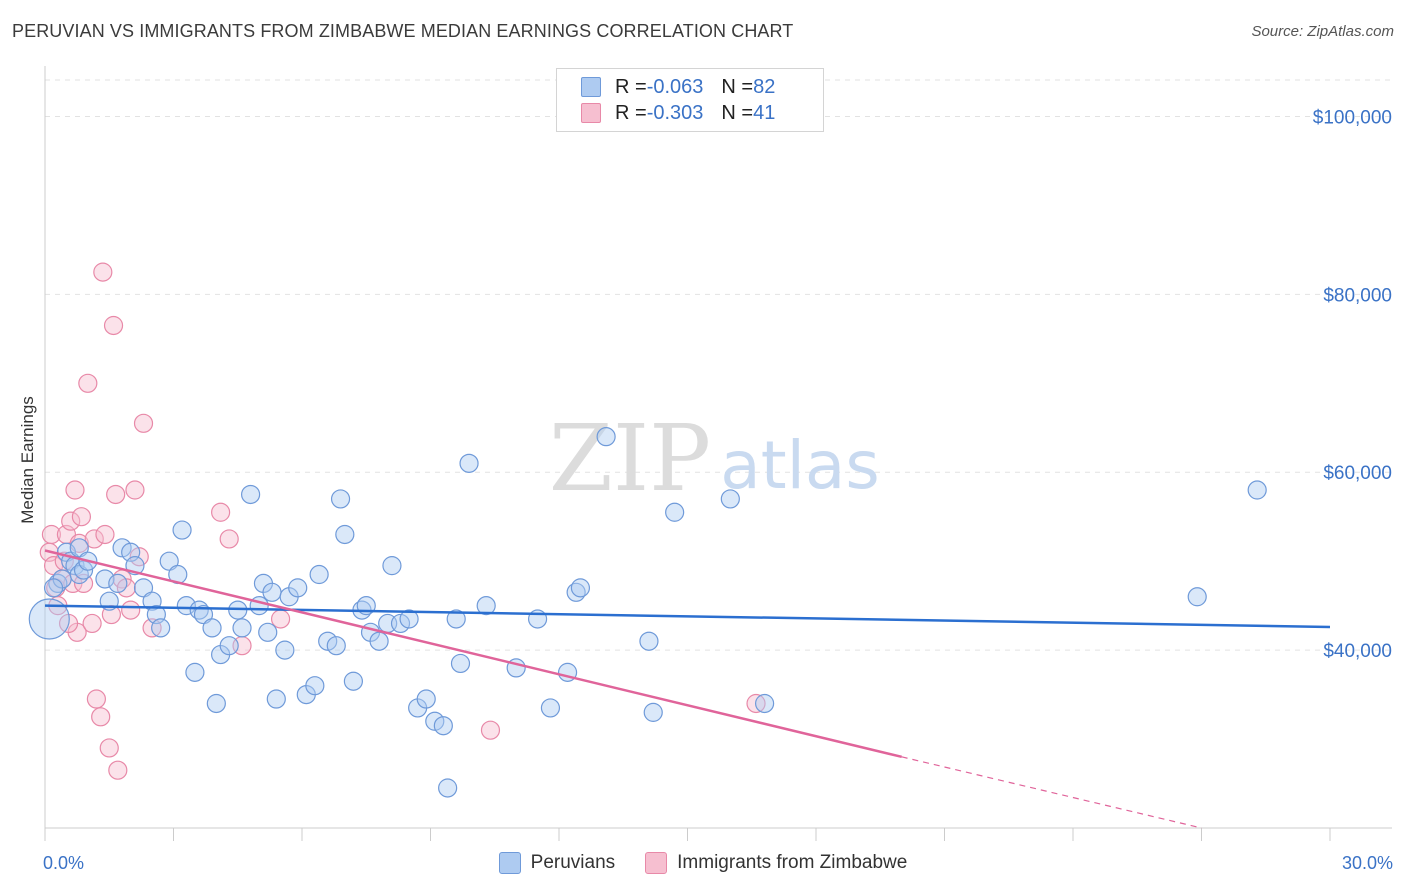 This screenshot has height=892, width=1406. What do you see at coordinates (1357, 651) in the screenshot?
I see `y-tick-label: $40,000` at bounding box center [1357, 651].